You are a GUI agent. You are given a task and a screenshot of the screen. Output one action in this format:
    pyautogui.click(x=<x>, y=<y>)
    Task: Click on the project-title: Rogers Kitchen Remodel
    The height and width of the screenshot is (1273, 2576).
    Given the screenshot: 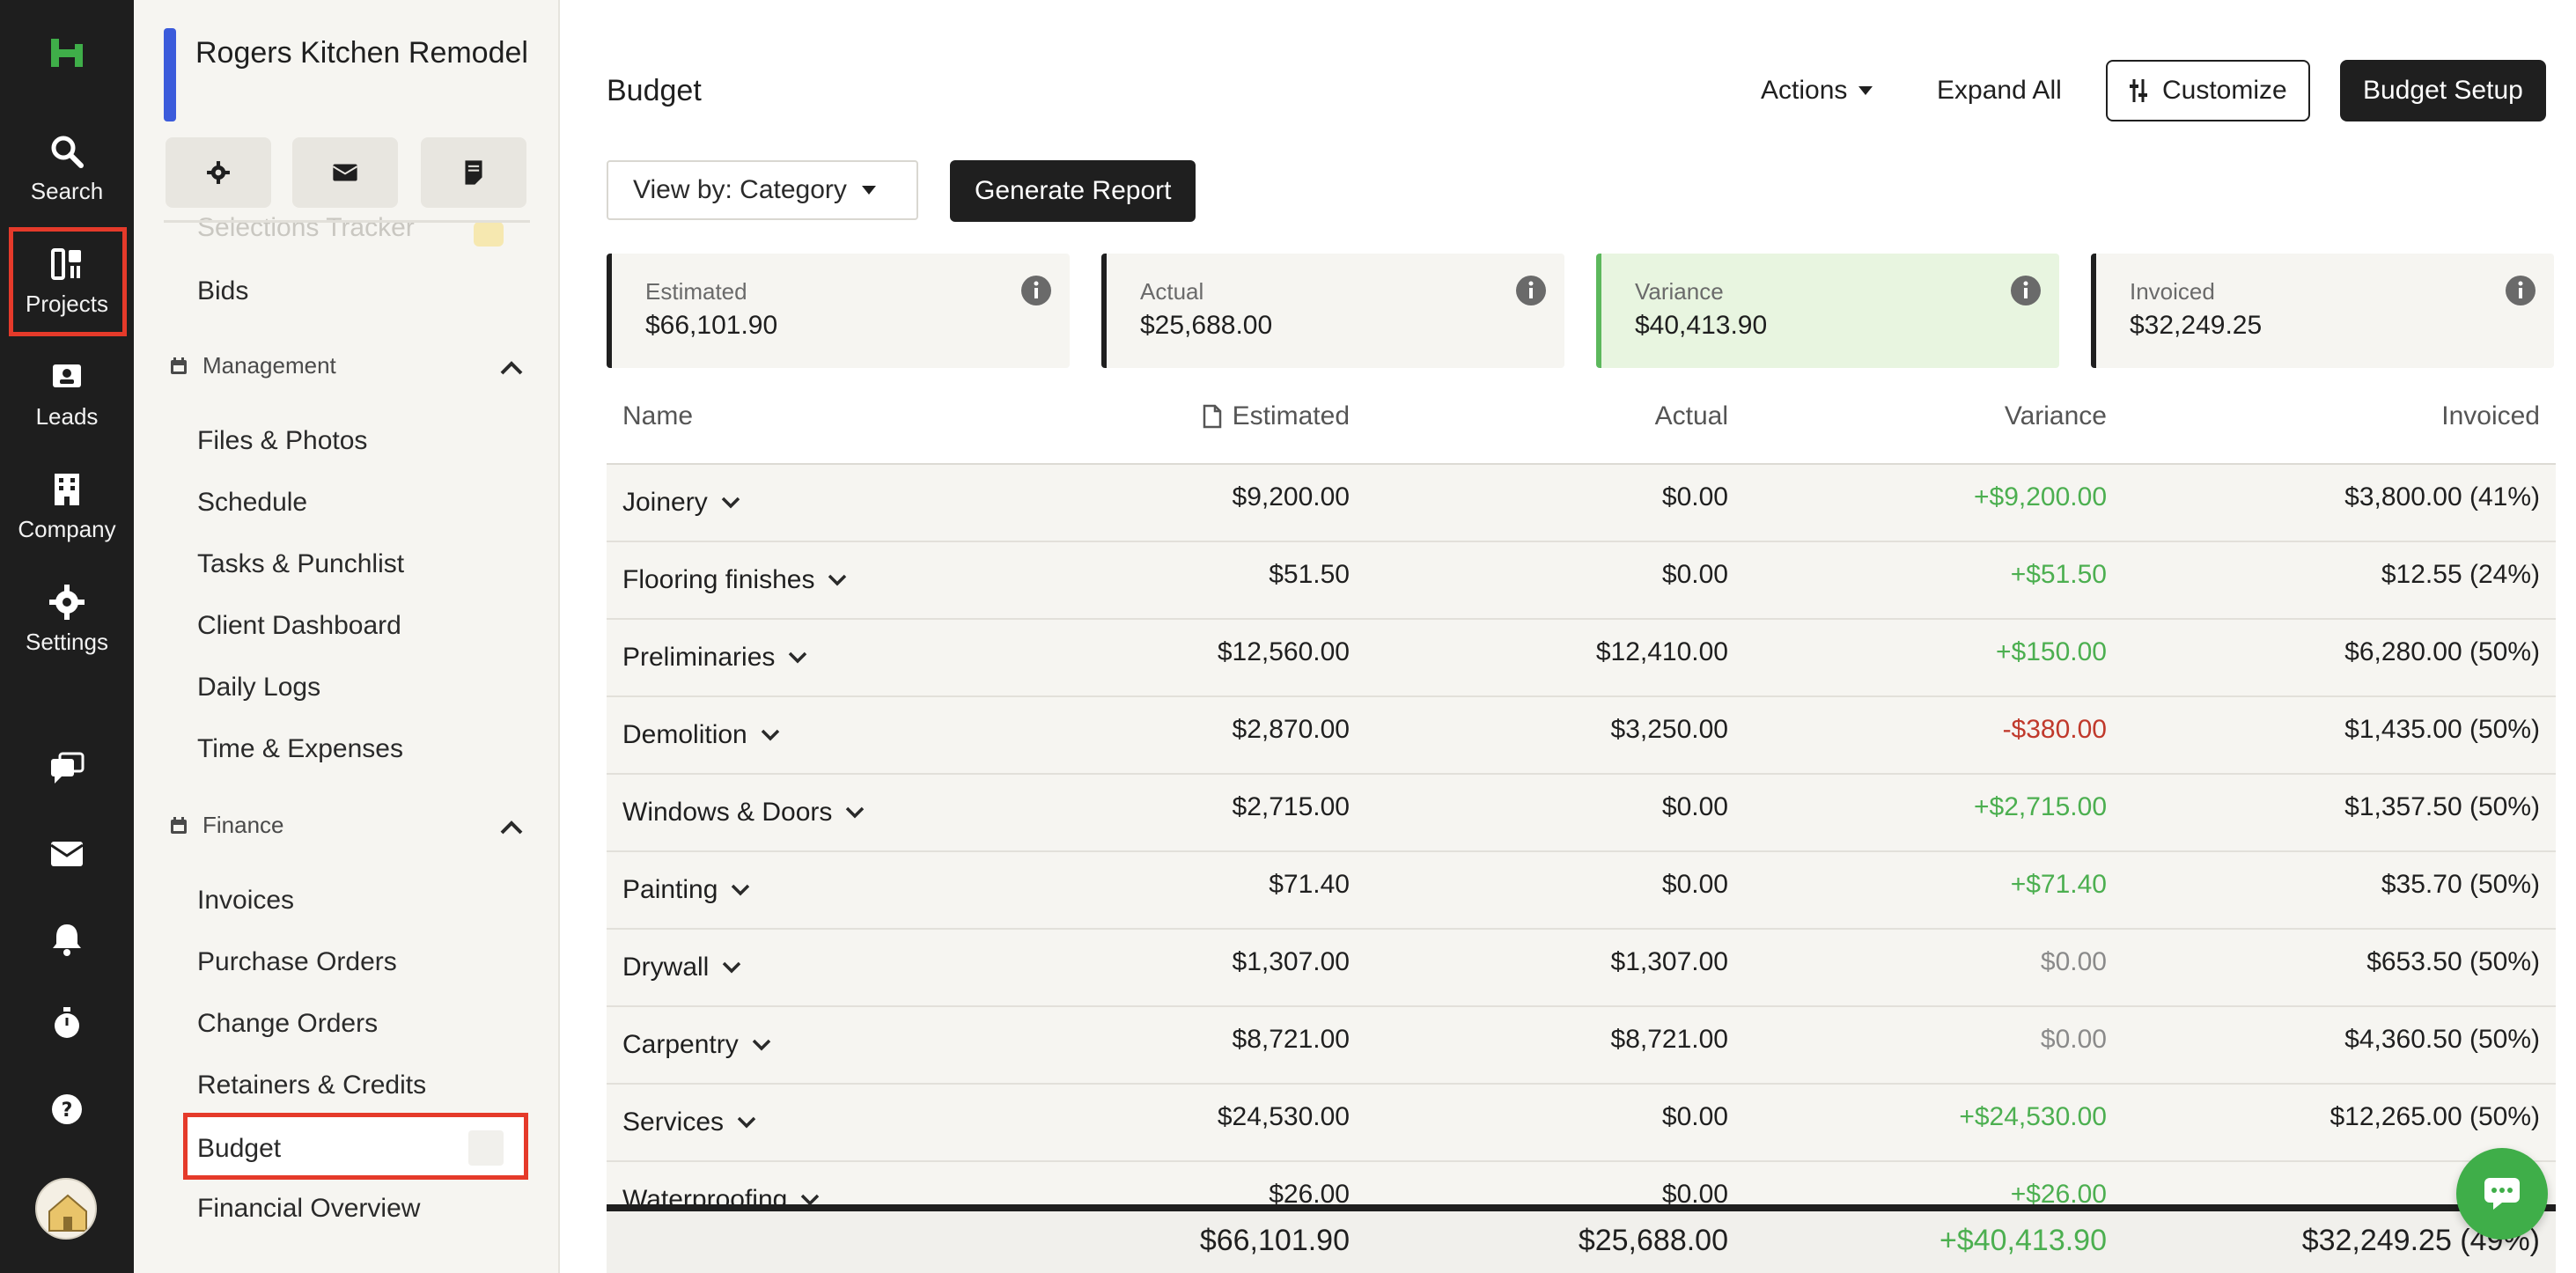 What is the action you would take?
    pyautogui.click(x=362, y=53)
    